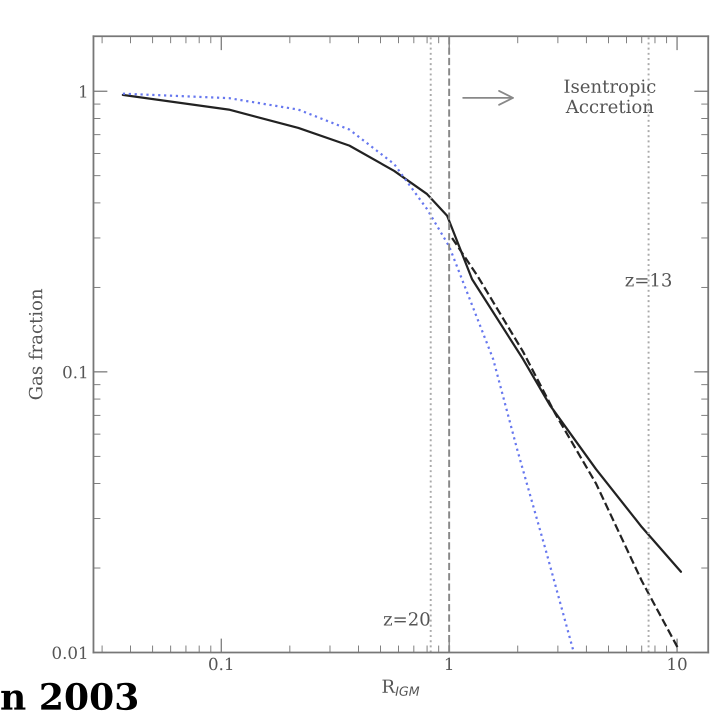 Image resolution: width=719 pixels, height=725 pixels. Describe the element at coordinates (401, 688) in the screenshot. I see `x-axis-title: R$_{IGM}$` at that location.